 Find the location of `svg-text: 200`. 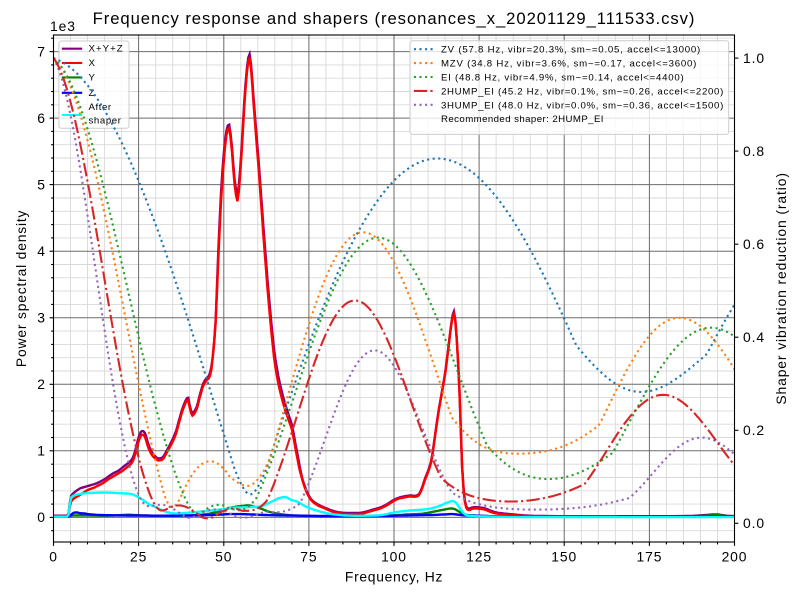

svg-text: 200 is located at coordinates (735, 557).